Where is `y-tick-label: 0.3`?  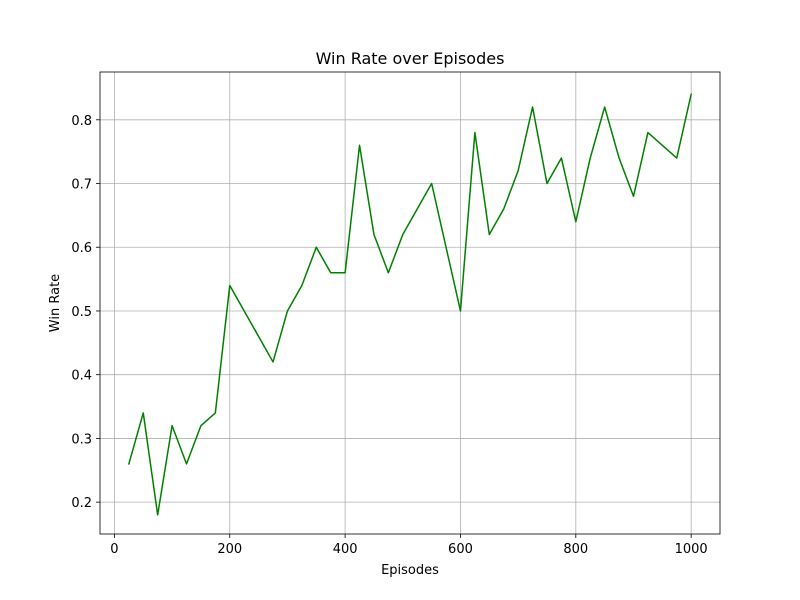
y-tick-label: 0.3 is located at coordinates (81, 439).